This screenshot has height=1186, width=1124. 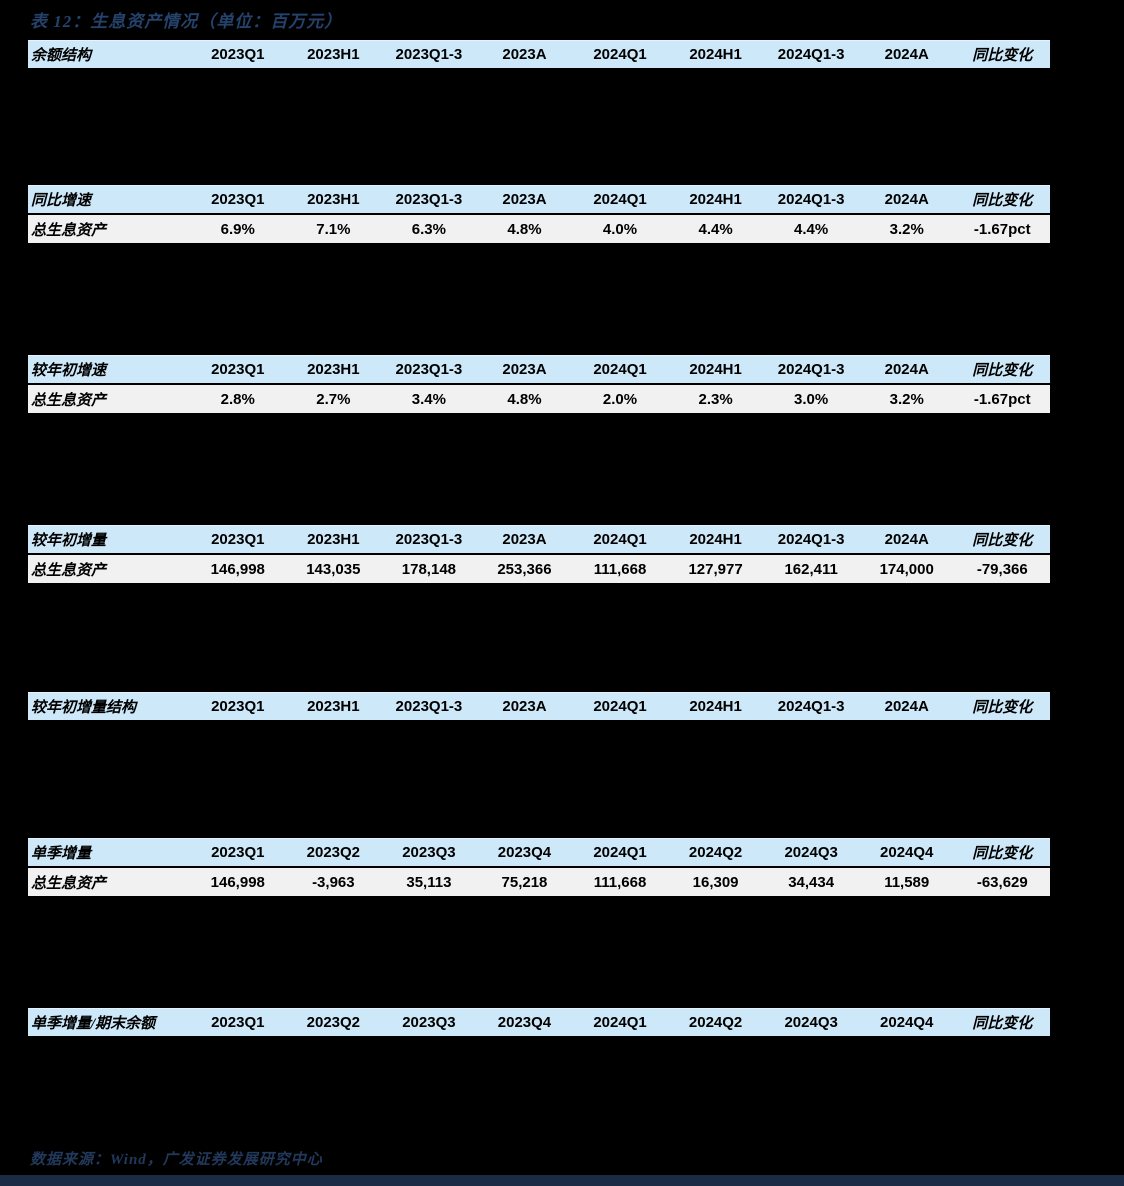 What do you see at coordinates (61, 854) in the screenshot?
I see `section-label: 单季增量` at bounding box center [61, 854].